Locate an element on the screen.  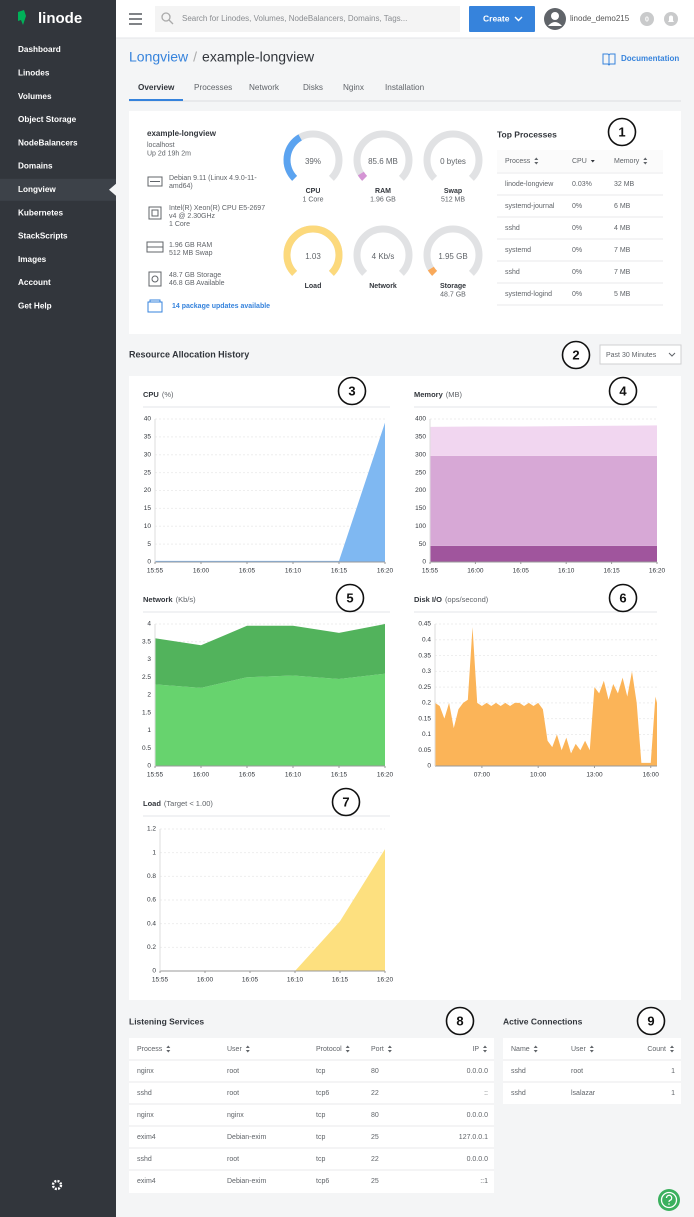
tab: Installation is located at coordinates (405, 87).